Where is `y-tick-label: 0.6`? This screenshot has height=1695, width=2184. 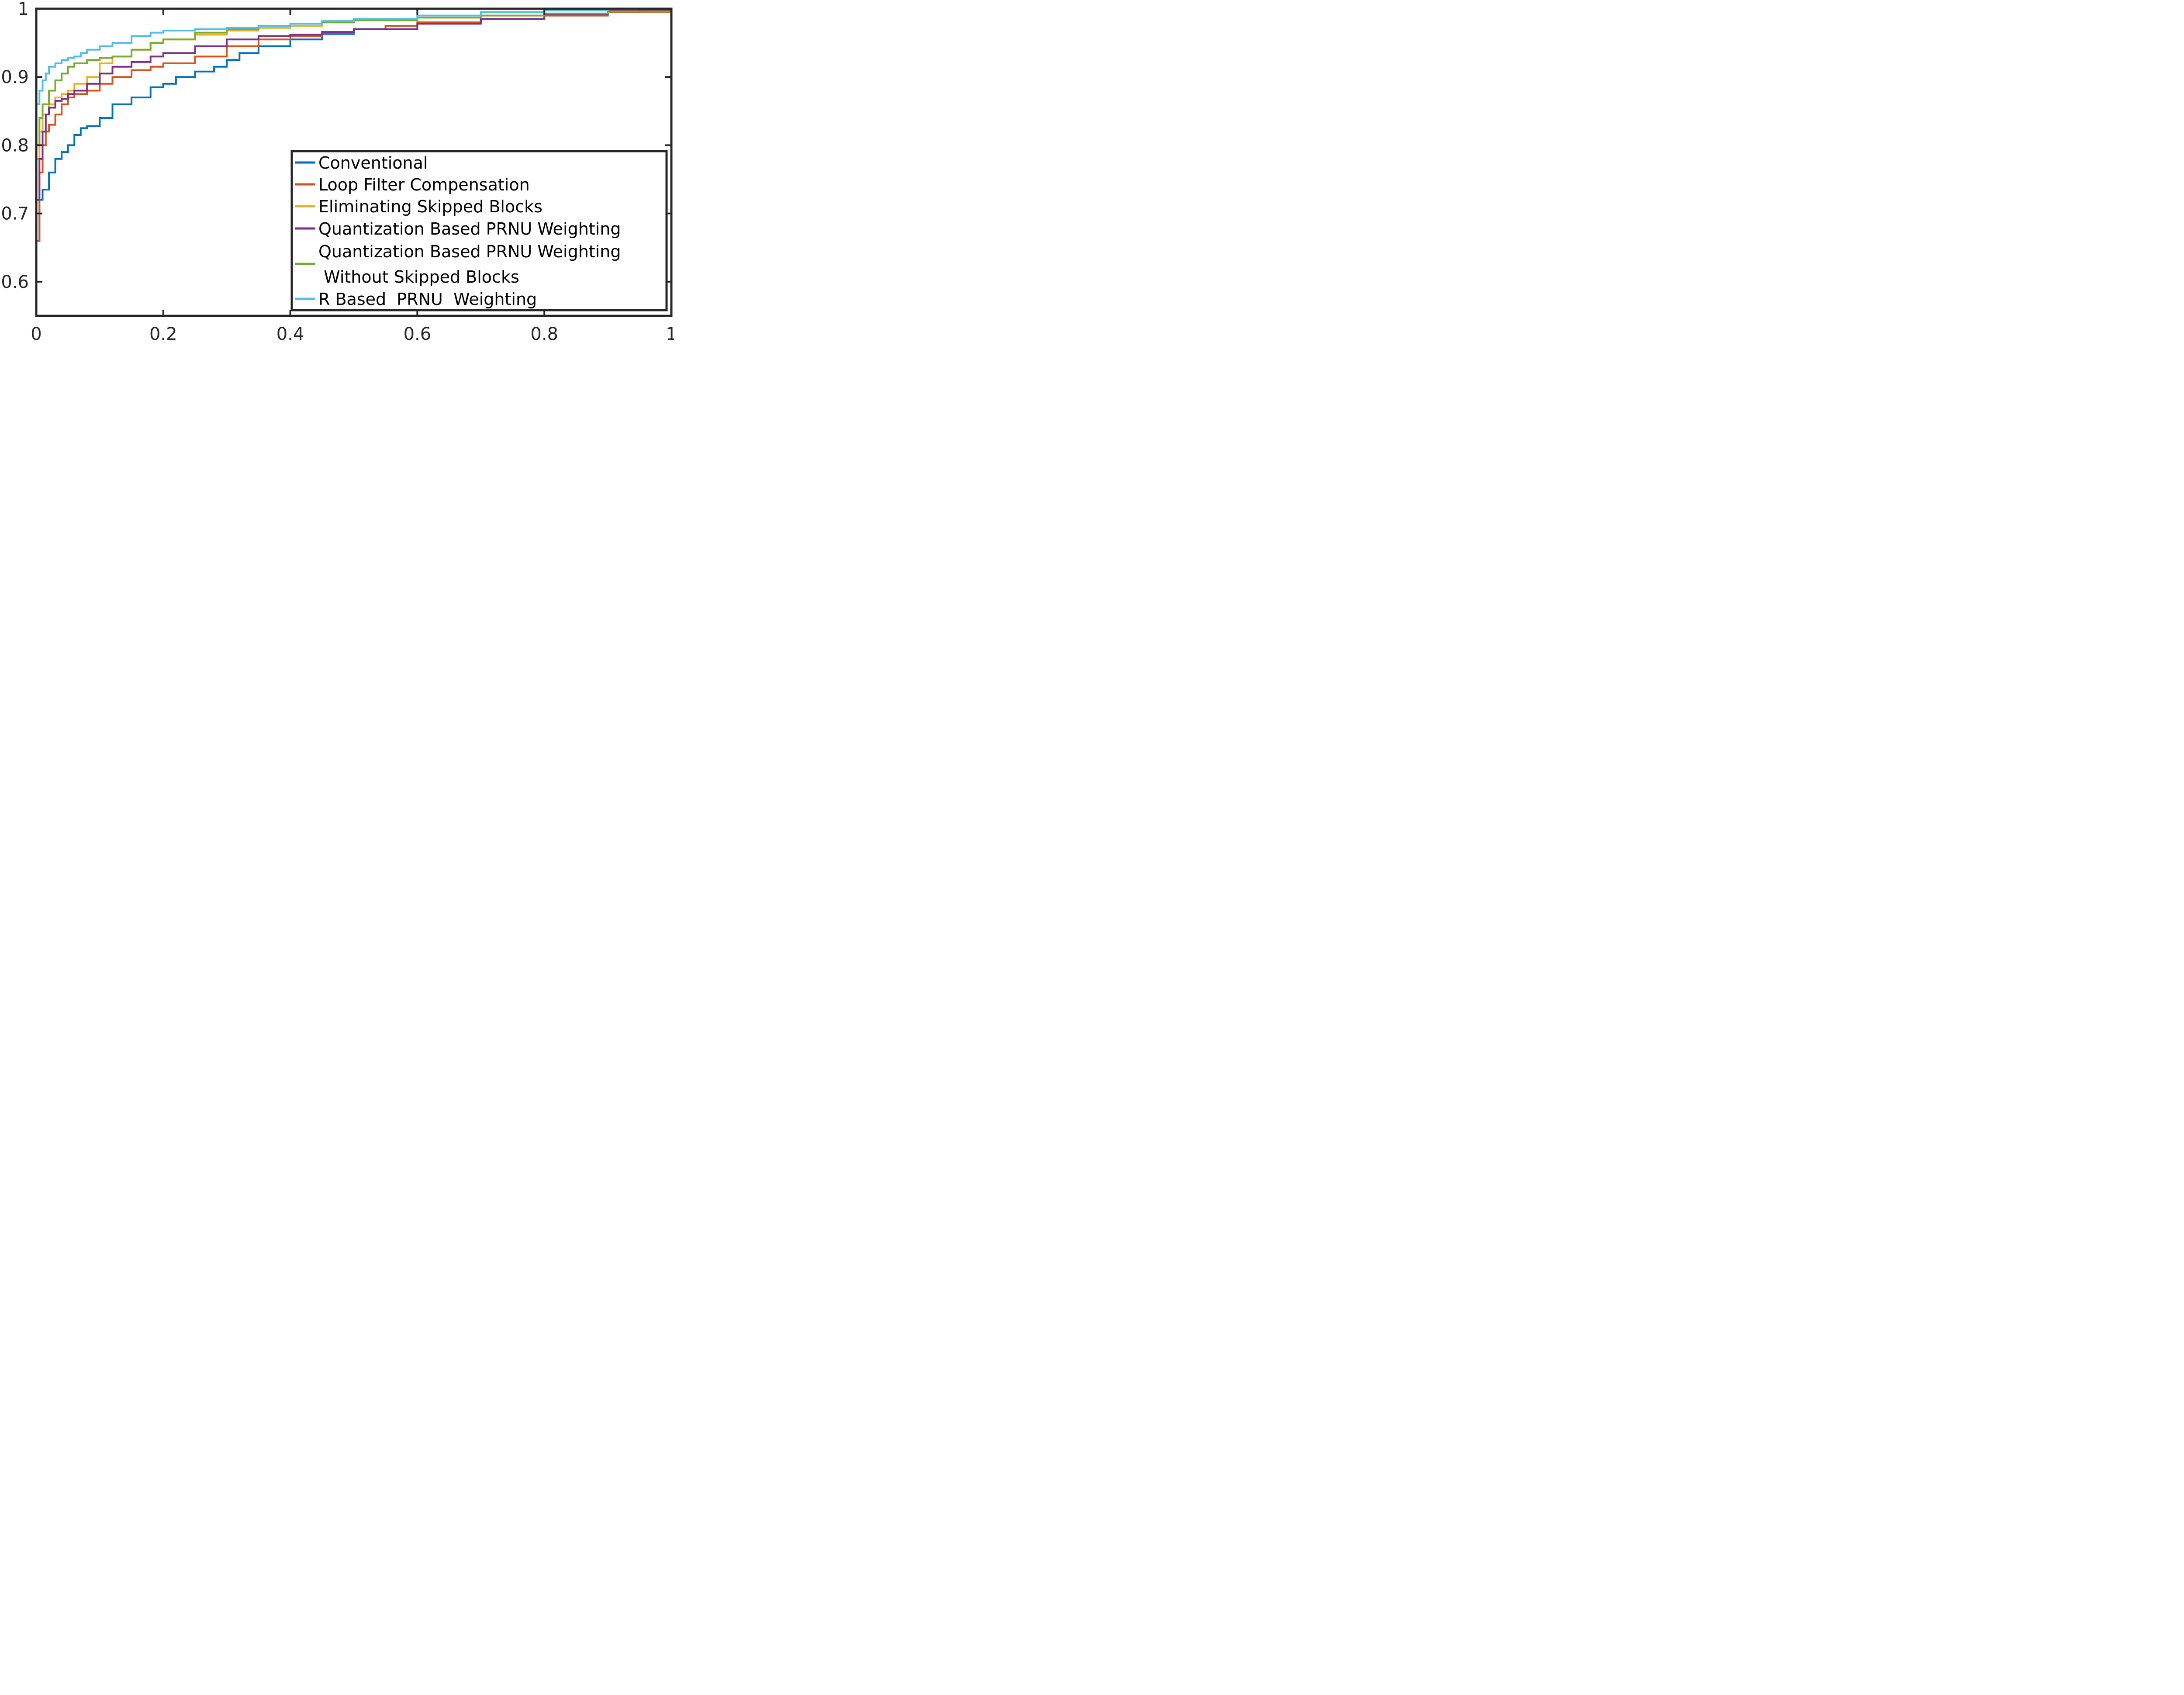
y-tick-label: 0.6 is located at coordinates (15, 282).